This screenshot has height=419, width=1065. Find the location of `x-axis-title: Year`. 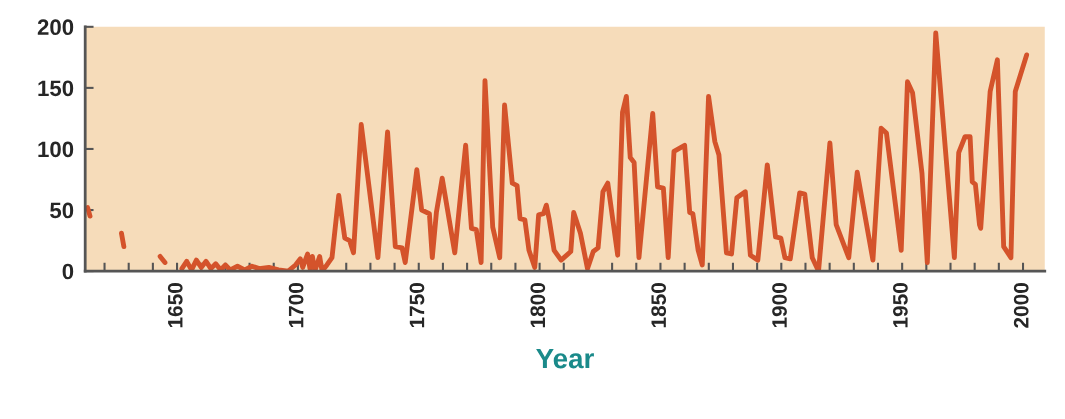

x-axis-title: Year is located at coordinates (565, 359).